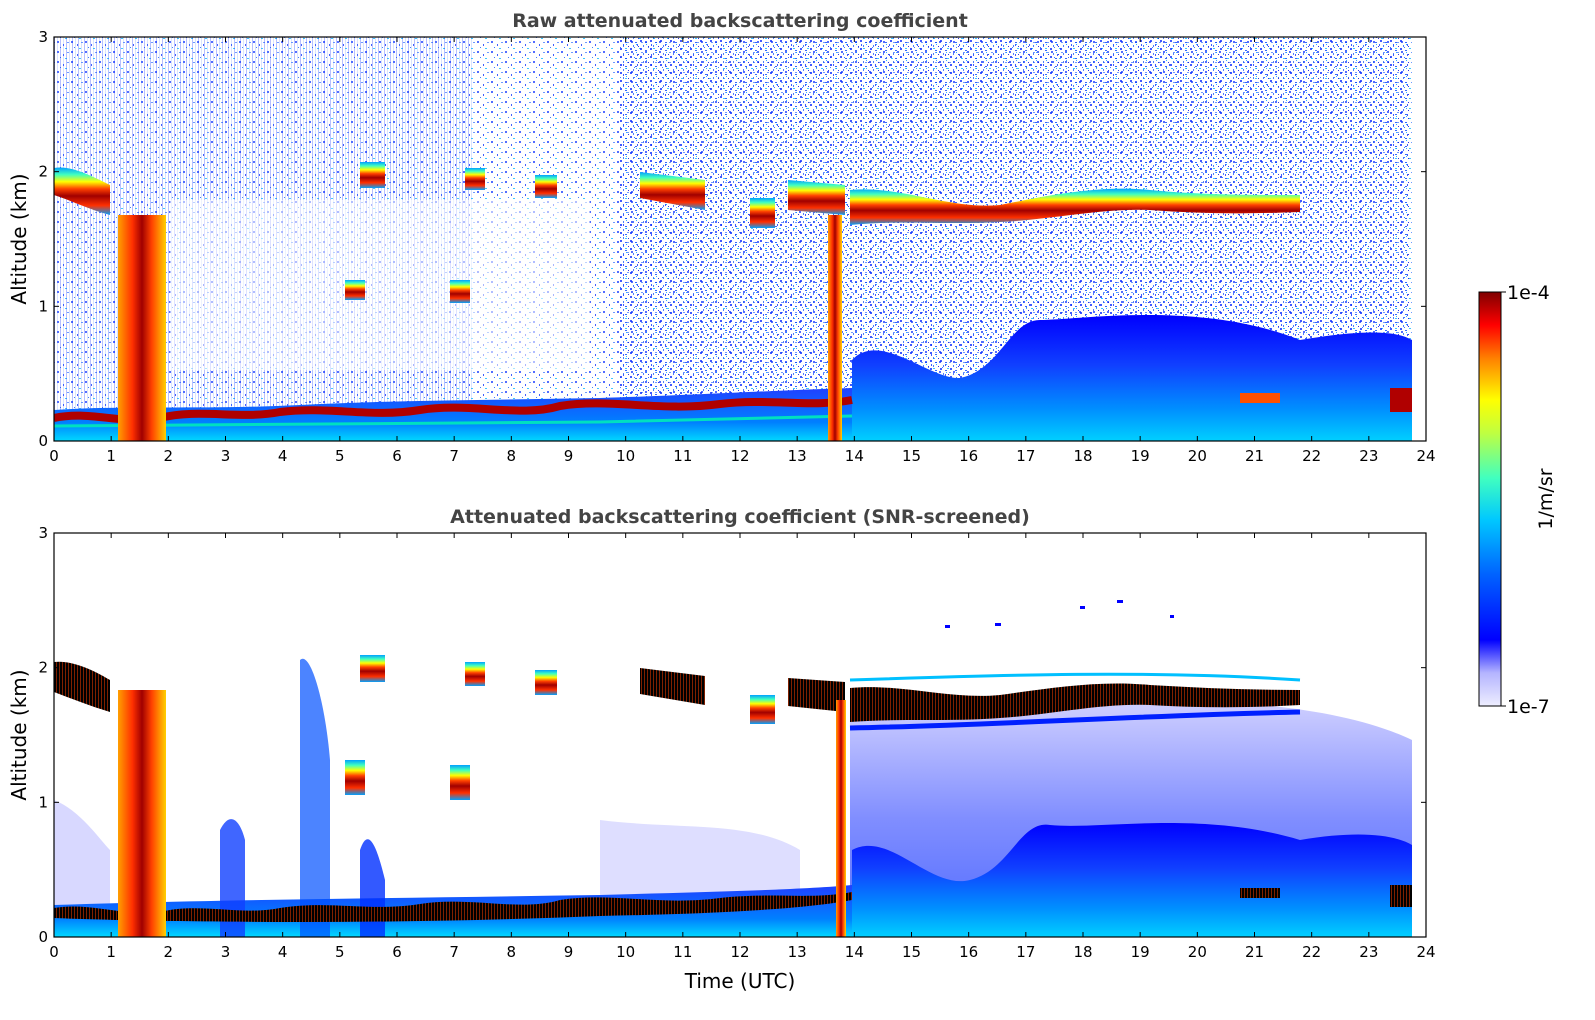  Describe the element at coordinates (1517, 500) in the screenshot. I see `colorbar: 1e-4 1e-7 1/m/sr` at that location.